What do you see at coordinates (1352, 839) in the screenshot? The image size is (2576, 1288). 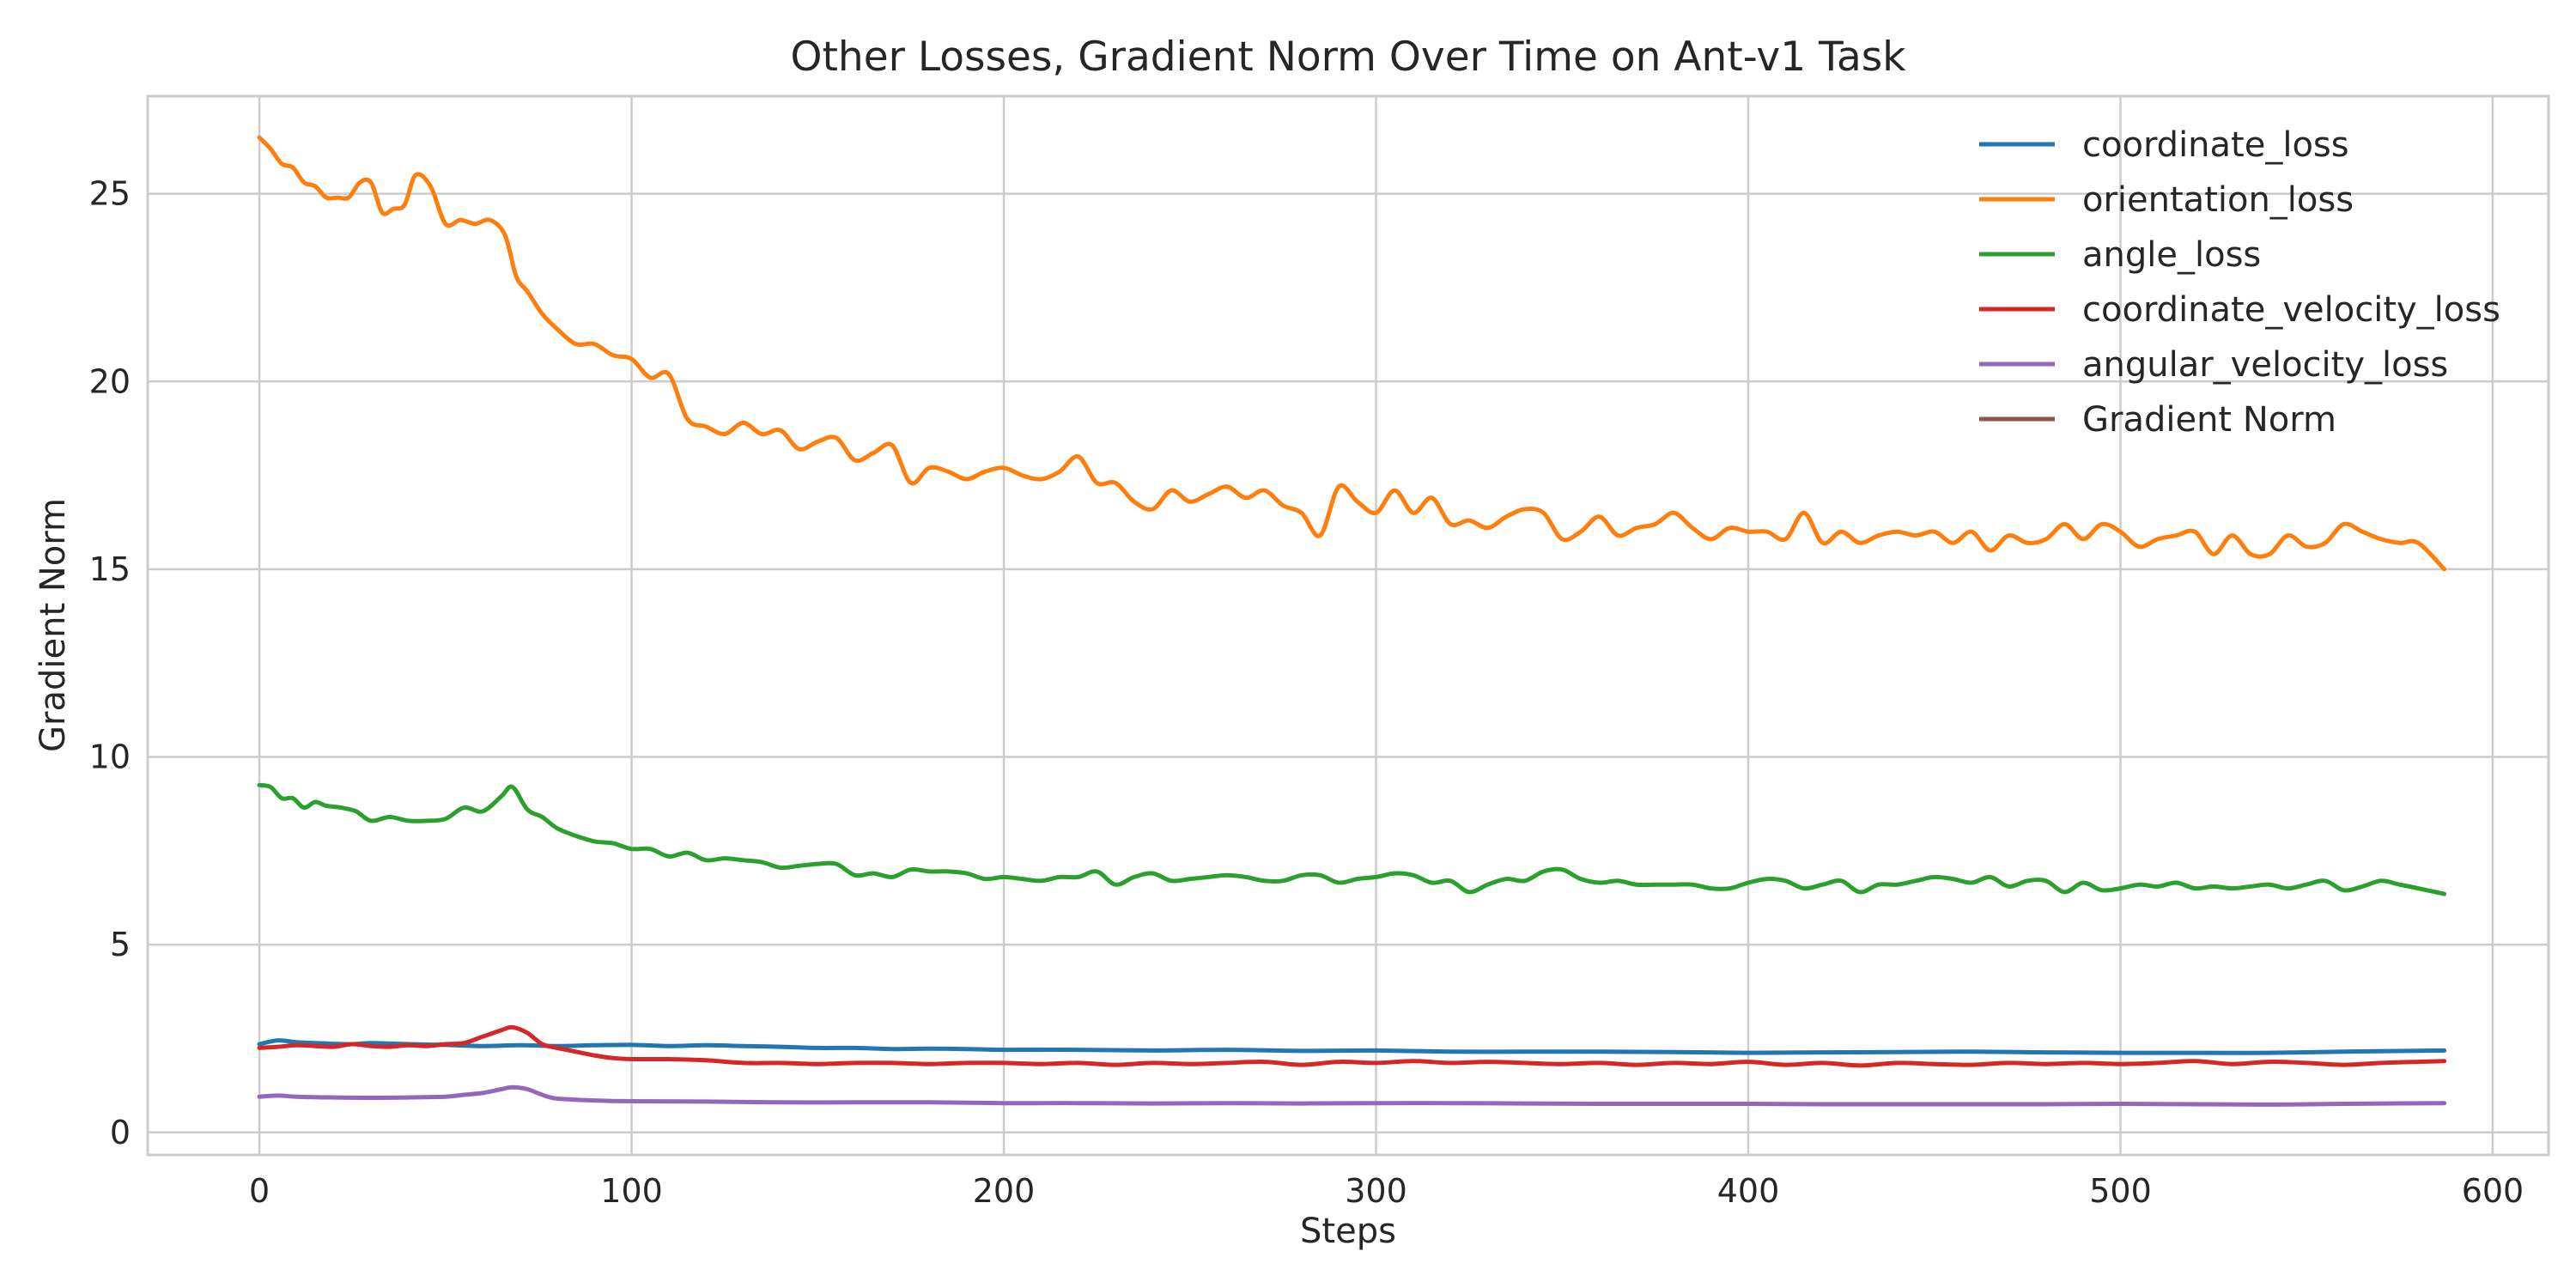 I see `series-line-angle-loss` at bounding box center [1352, 839].